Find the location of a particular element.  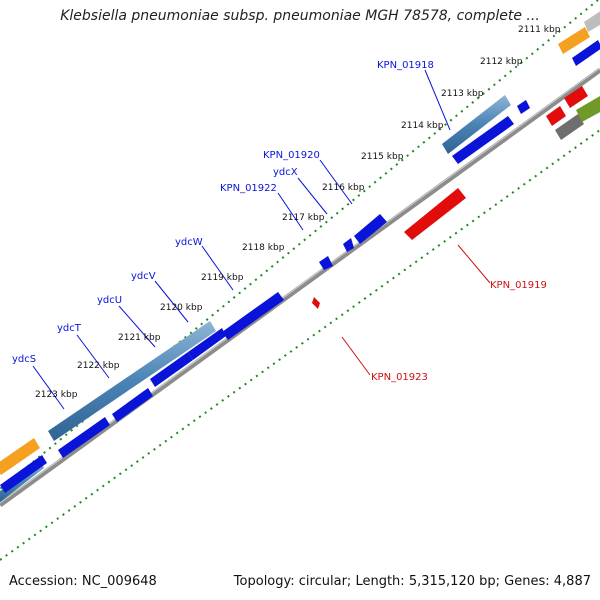

topology-value: circular is located at coordinates (322, 581).